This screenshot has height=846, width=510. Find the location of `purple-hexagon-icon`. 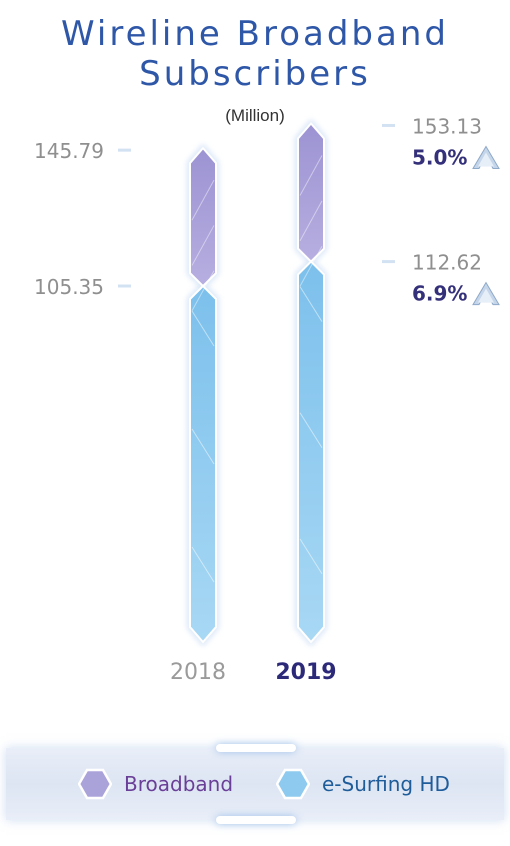

purple-hexagon-icon is located at coordinates (95, 784).